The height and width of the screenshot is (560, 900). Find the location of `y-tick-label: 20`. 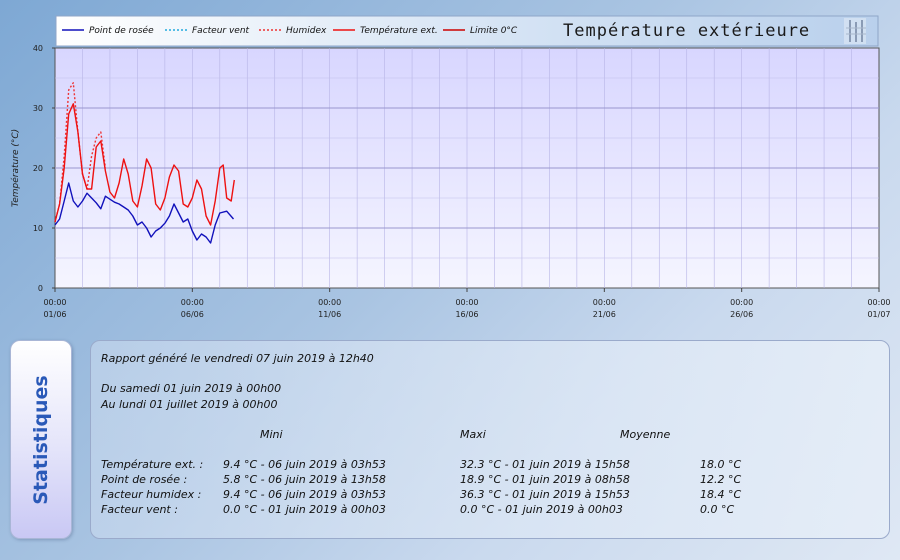

y-tick-label: 20 is located at coordinates (38, 168).